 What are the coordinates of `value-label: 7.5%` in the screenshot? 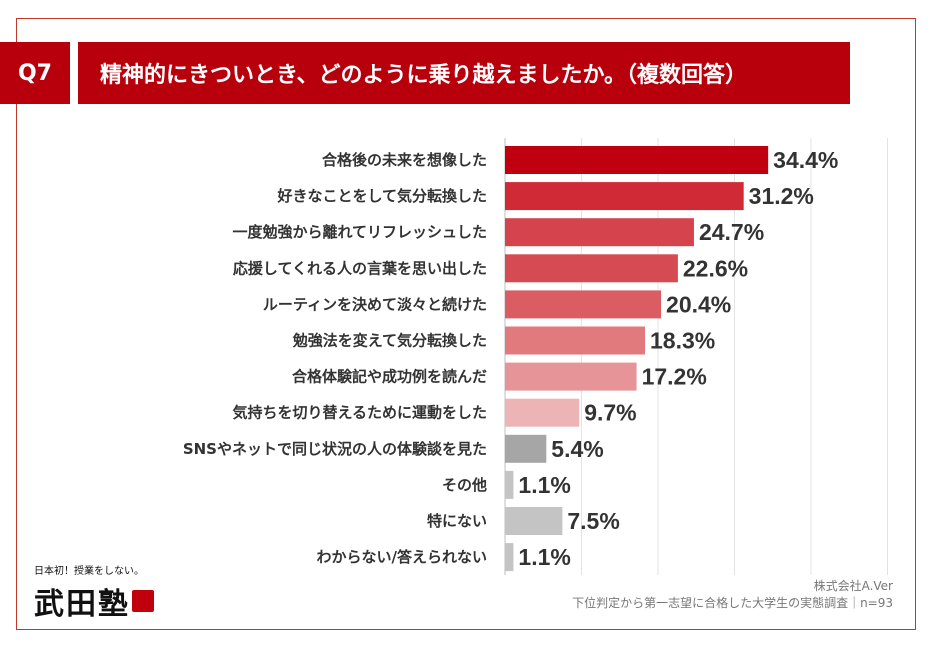 It's located at (593, 521).